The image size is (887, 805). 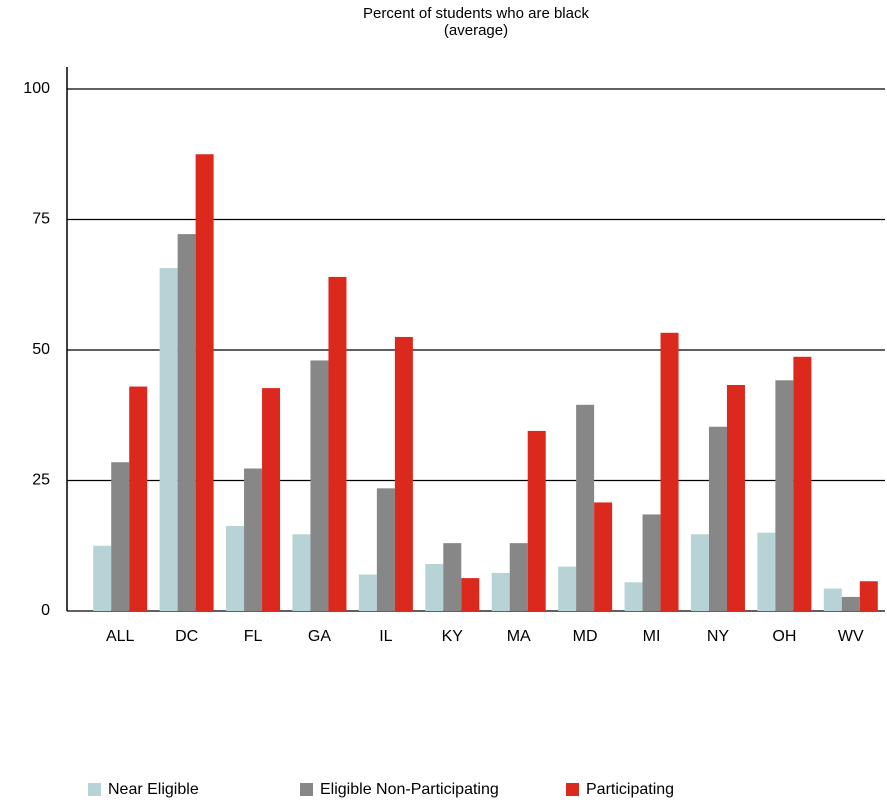 I want to click on x-tick-label: MI, so click(x=652, y=636).